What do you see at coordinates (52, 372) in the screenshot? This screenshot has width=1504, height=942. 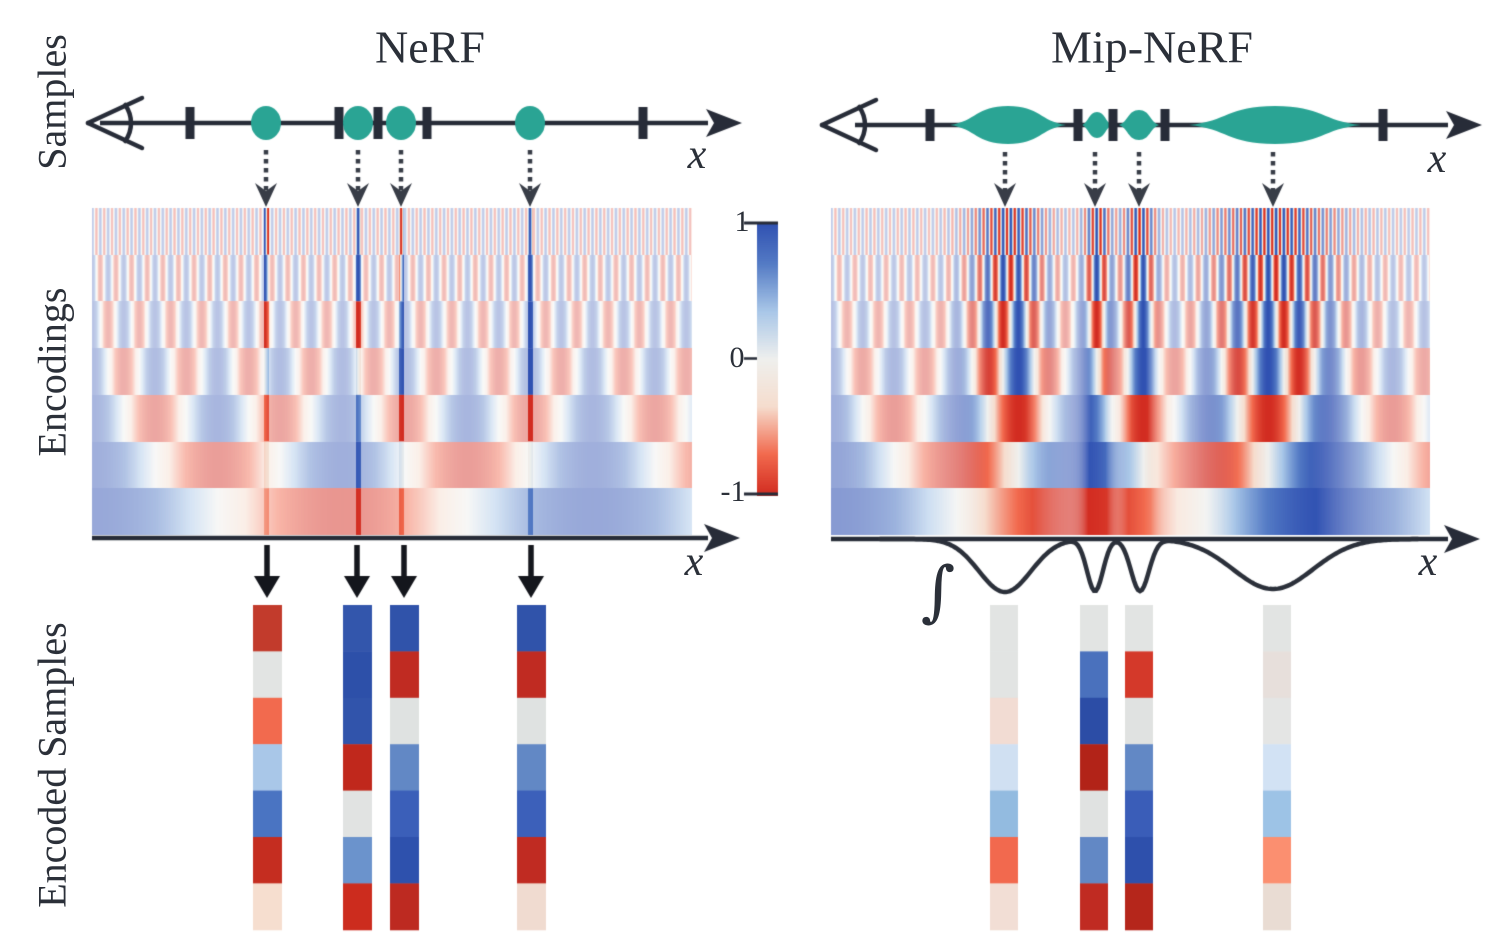 I see `row-label-encodings: Encodings` at bounding box center [52, 372].